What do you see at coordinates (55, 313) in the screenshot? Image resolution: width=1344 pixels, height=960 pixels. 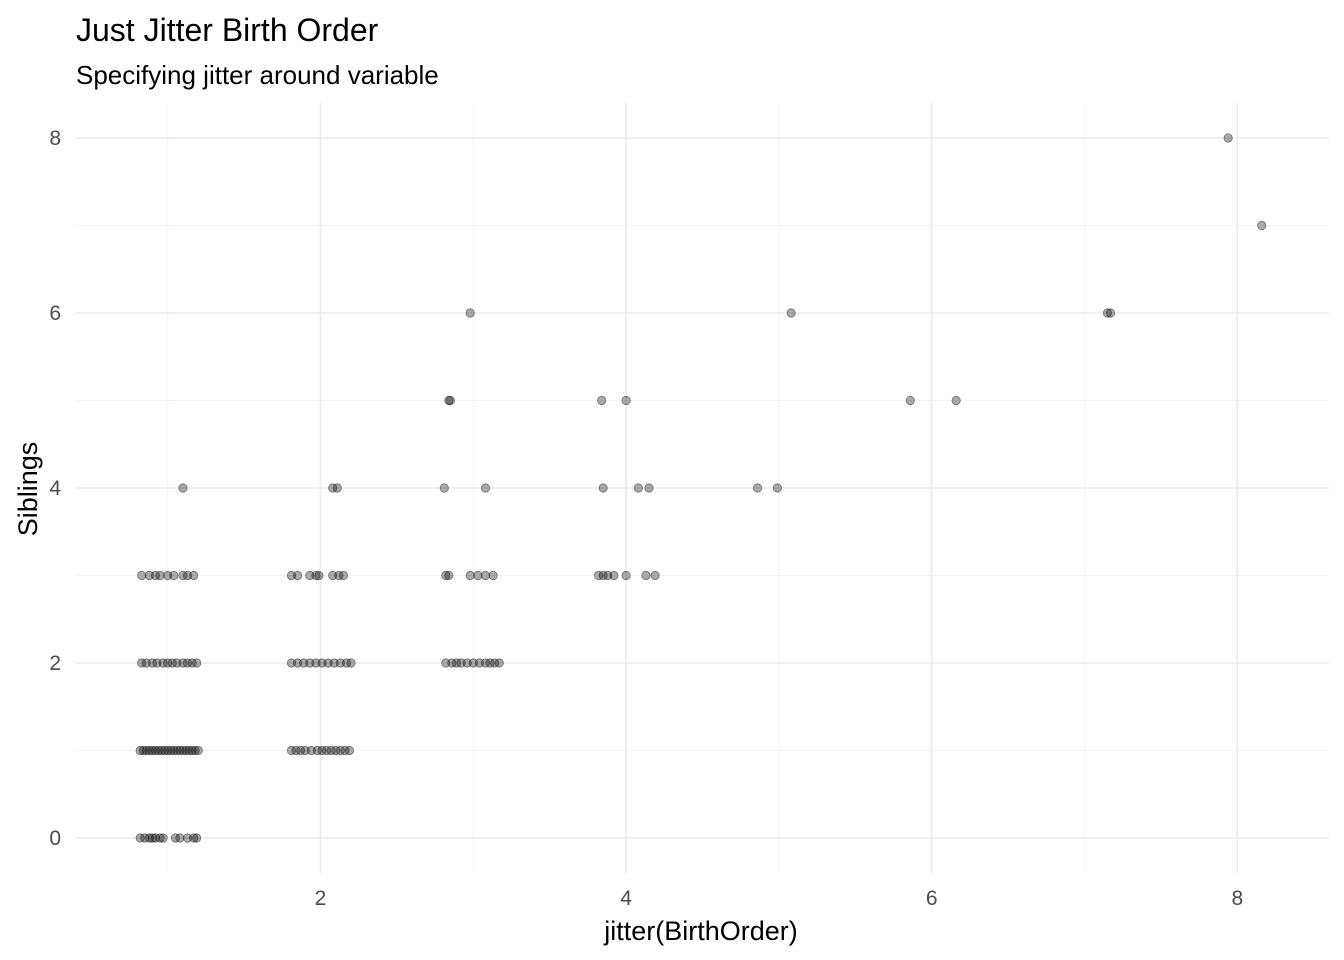 I see `y-tick-label: 6` at bounding box center [55, 313].